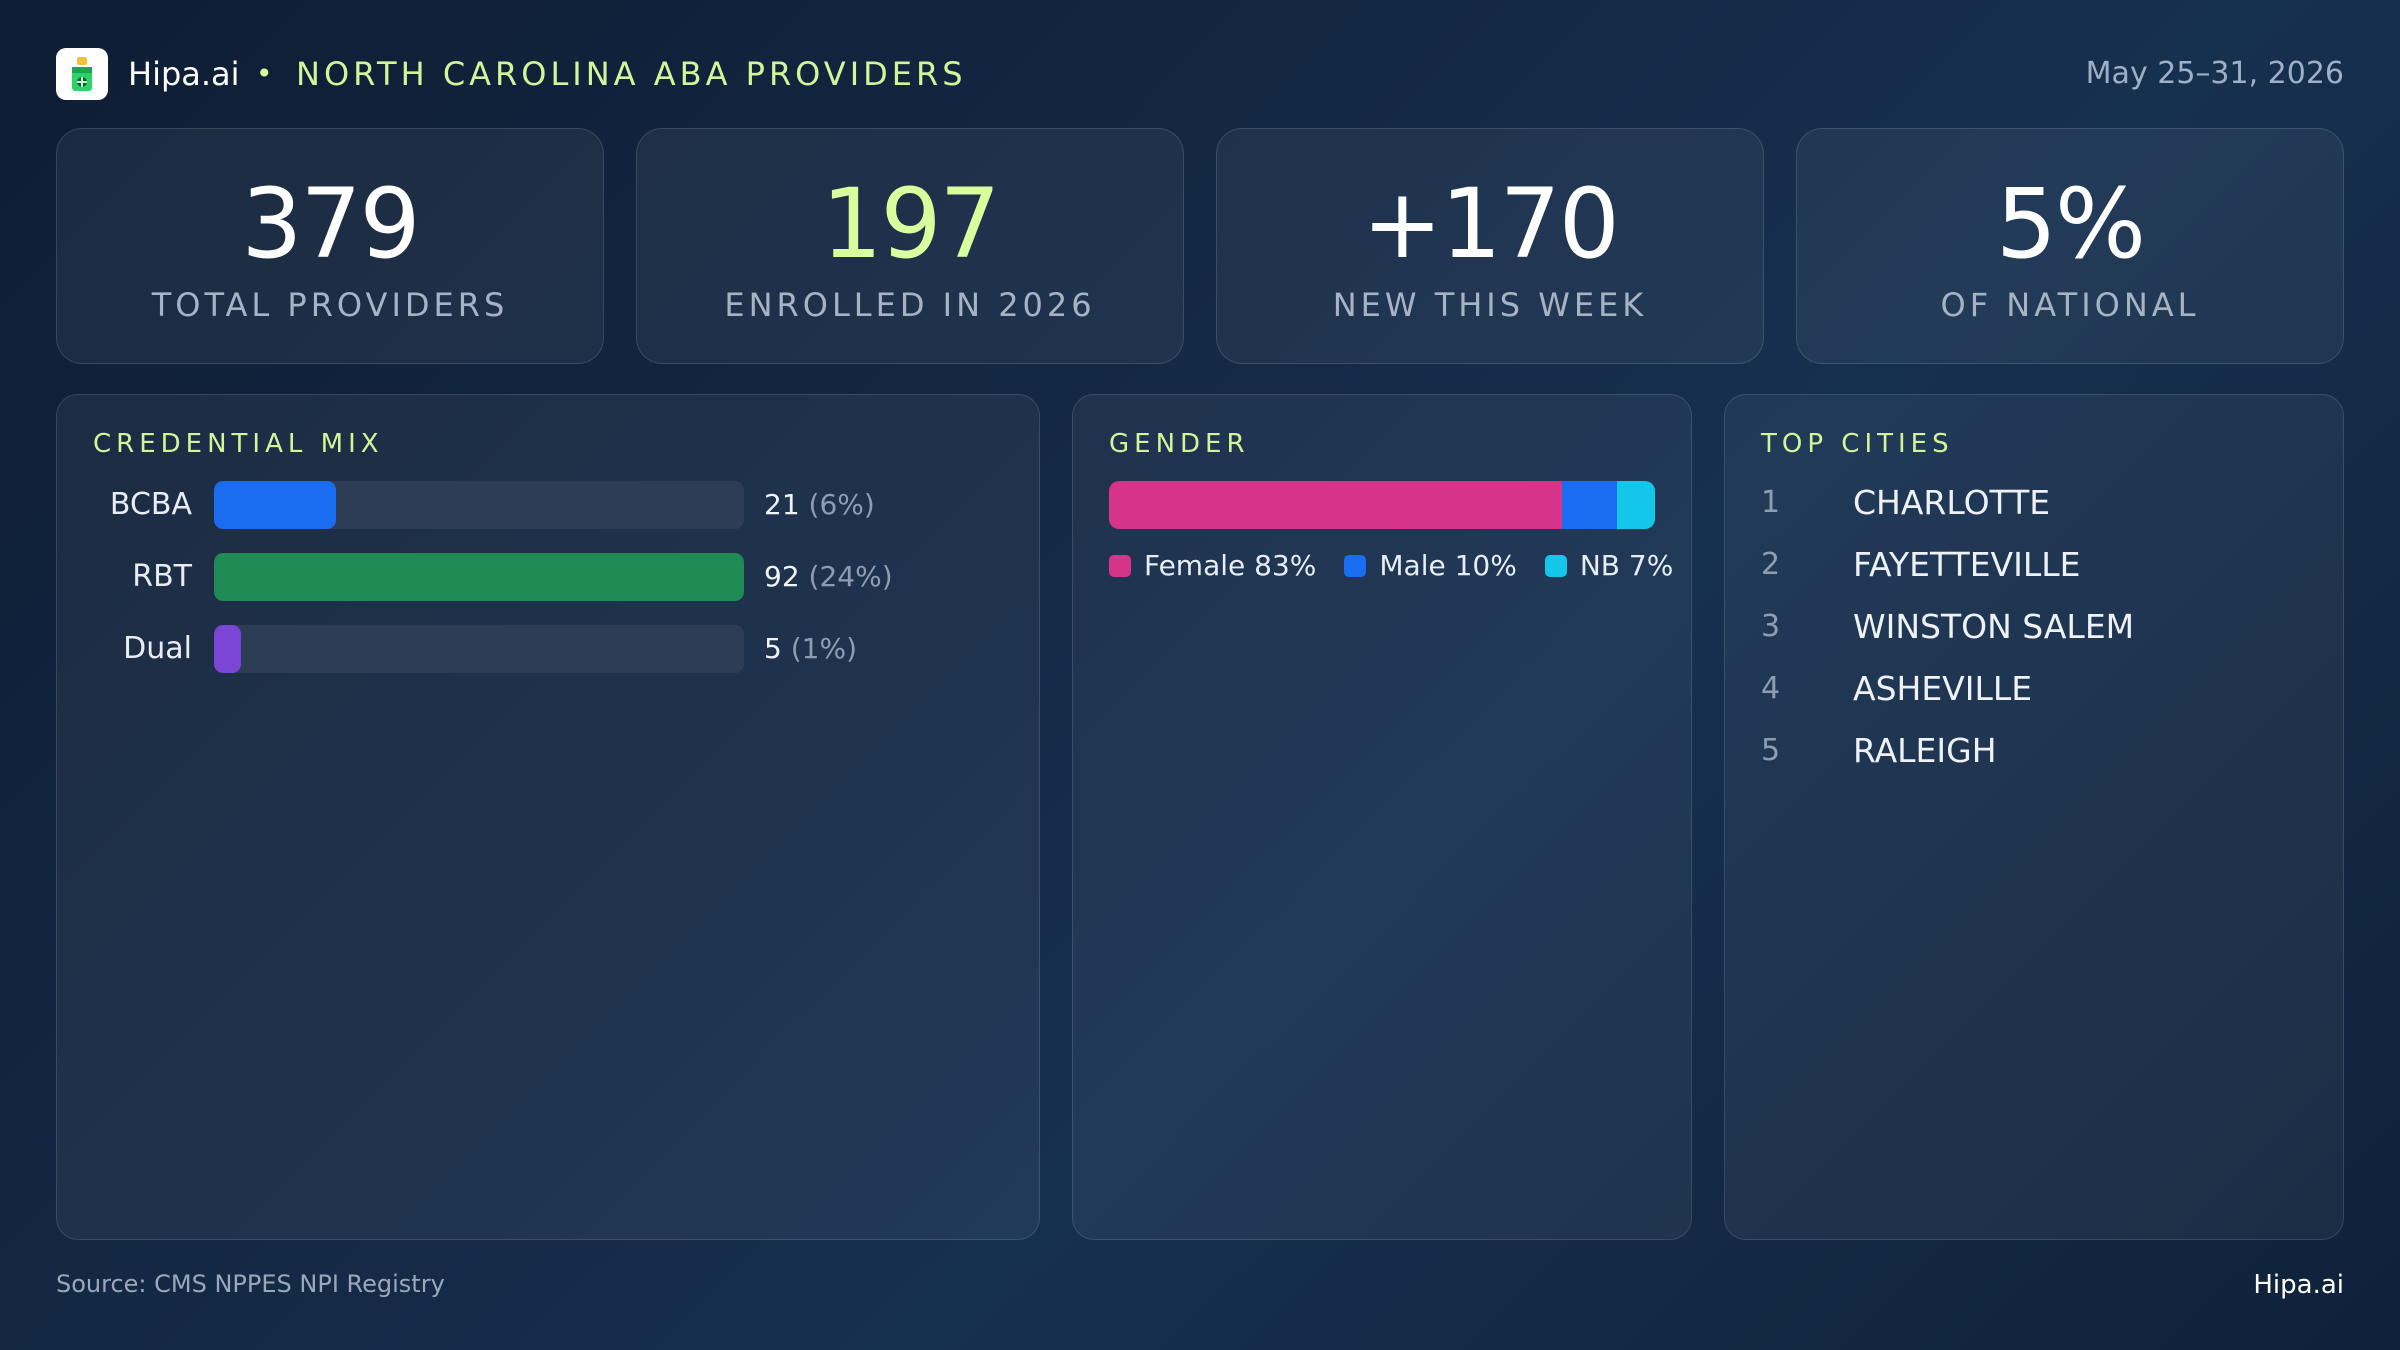 This screenshot has height=1350, width=2400. What do you see at coordinates (1491, 224) in the screenshot?
I see `stat-value: +170` at bounding box center [1491, 224].